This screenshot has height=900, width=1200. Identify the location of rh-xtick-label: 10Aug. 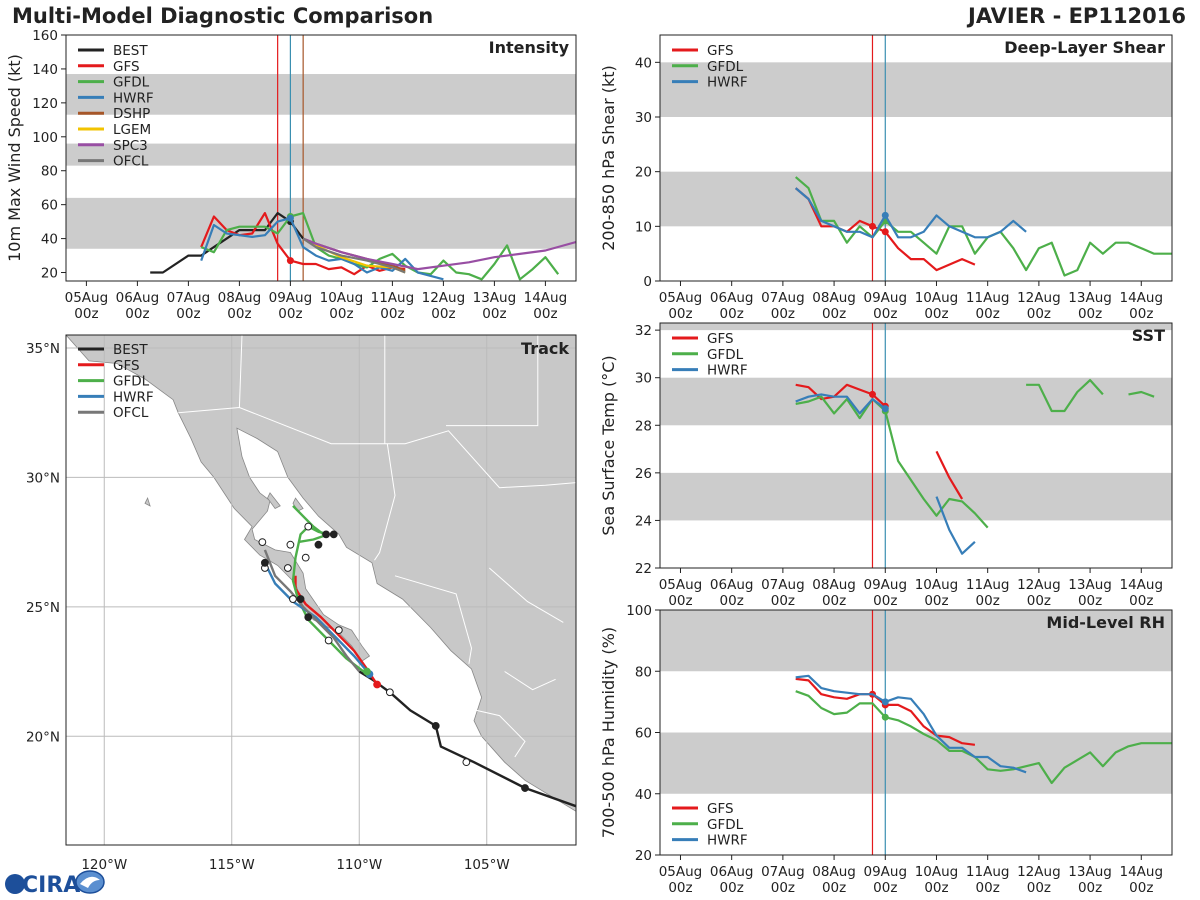
(937, 872).